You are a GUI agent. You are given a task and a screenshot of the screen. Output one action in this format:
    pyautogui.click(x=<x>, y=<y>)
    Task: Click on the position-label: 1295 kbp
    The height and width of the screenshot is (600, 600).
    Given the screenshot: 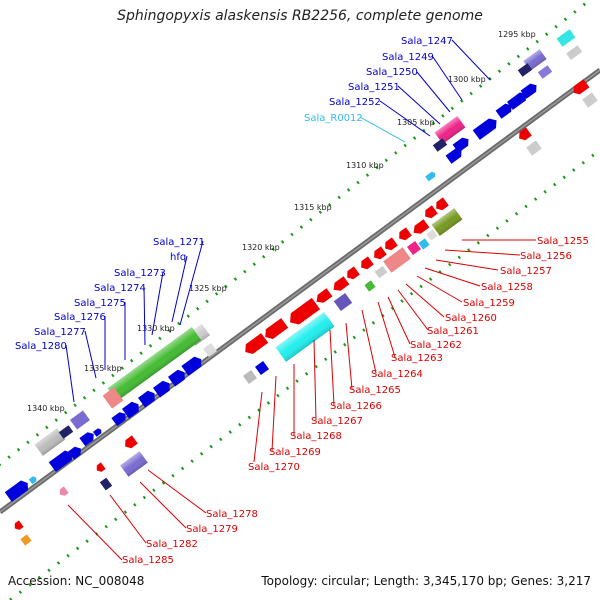 What is the action you would take?
    pyautogui.click(x=517, y=34)
    